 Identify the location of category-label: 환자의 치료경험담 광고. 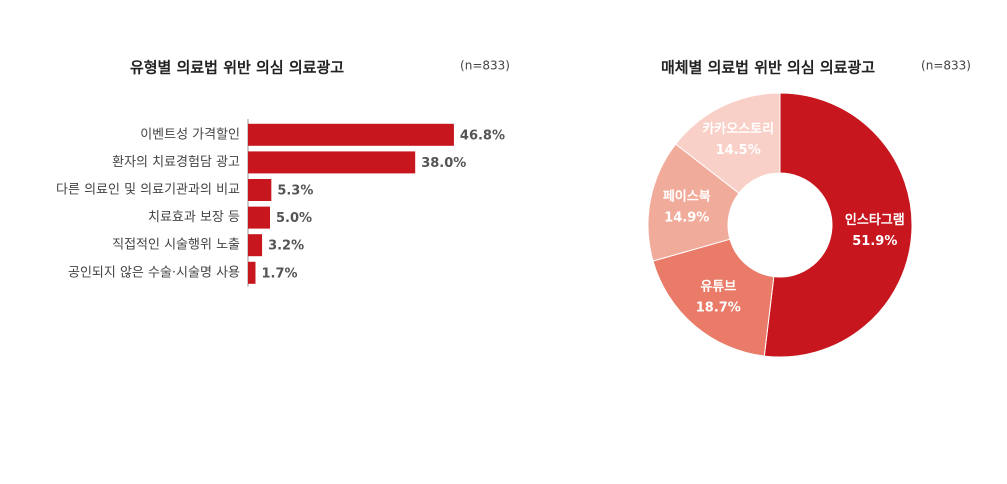
(176, 162).